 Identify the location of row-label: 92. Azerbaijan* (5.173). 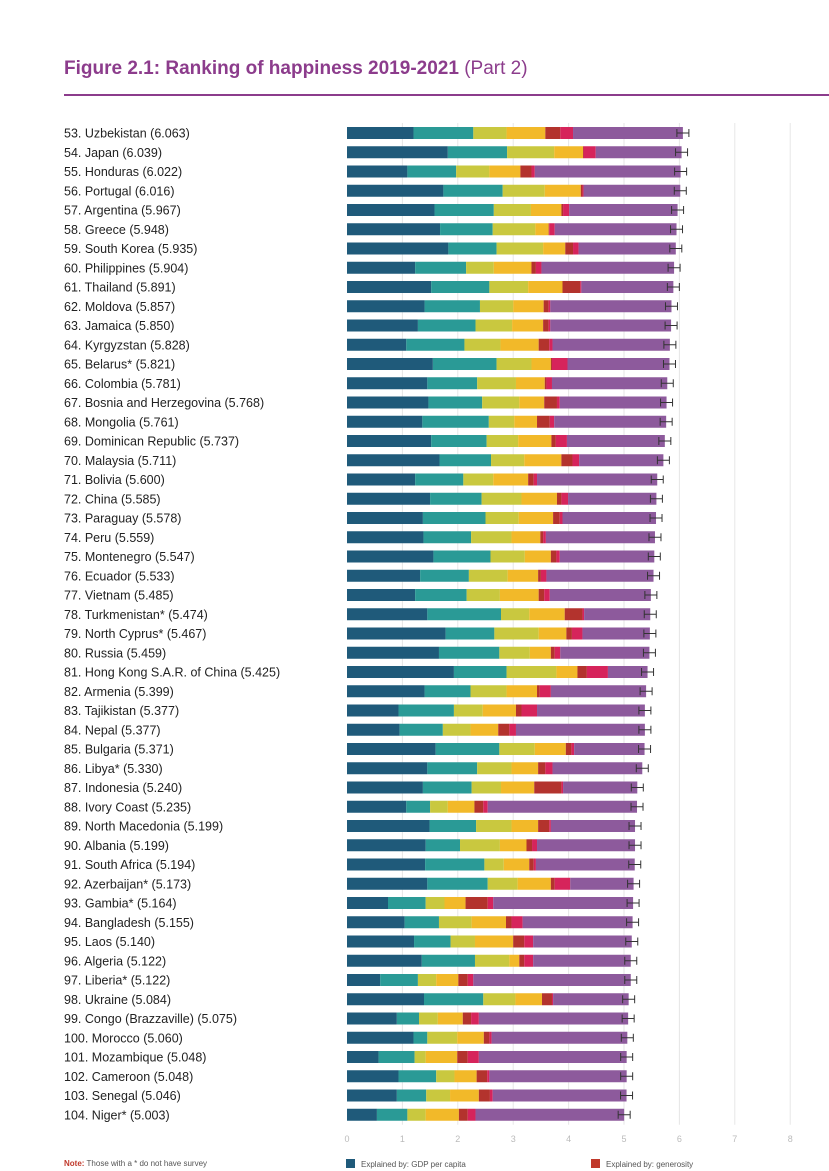
(127, 884).